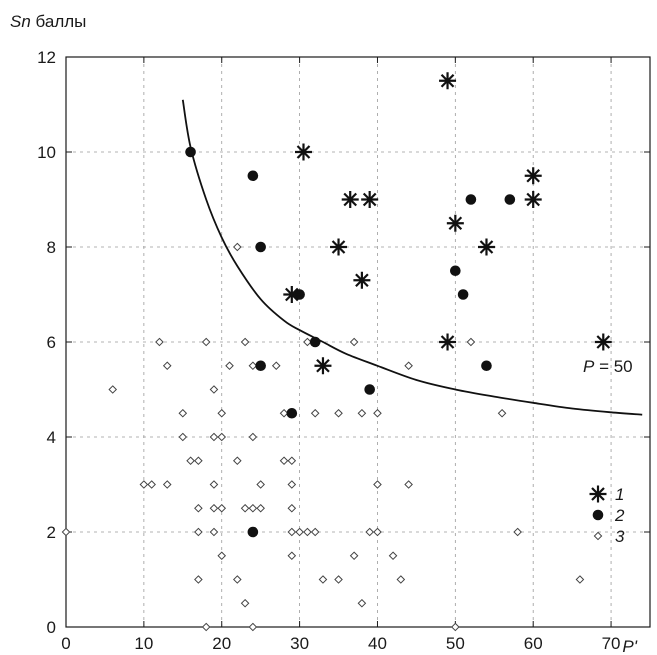  What do you see at coordinates (533, 643) in the screenshot?
I see `x-tick-label: 60` at bounding box center [533, 643].